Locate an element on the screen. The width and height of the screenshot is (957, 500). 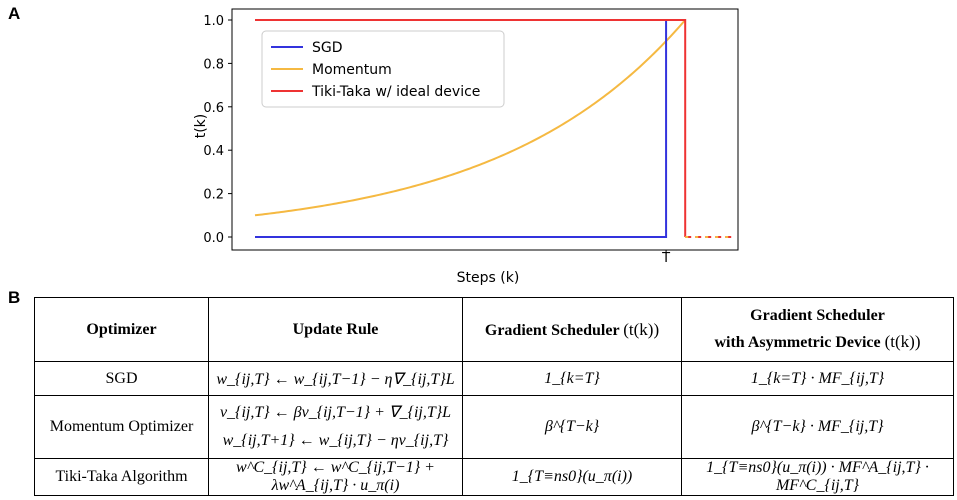
panel-a-label: A is located at coordinates (14, 13).